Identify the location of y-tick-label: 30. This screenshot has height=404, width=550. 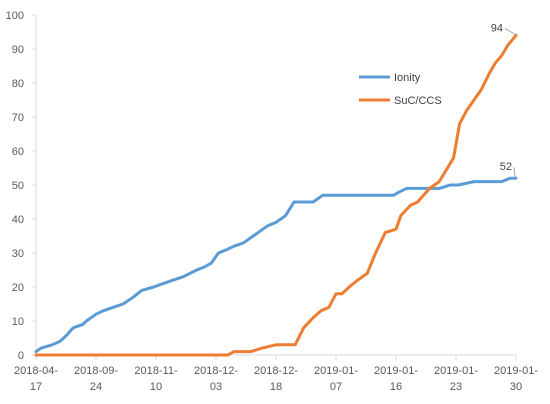
(18, 254).